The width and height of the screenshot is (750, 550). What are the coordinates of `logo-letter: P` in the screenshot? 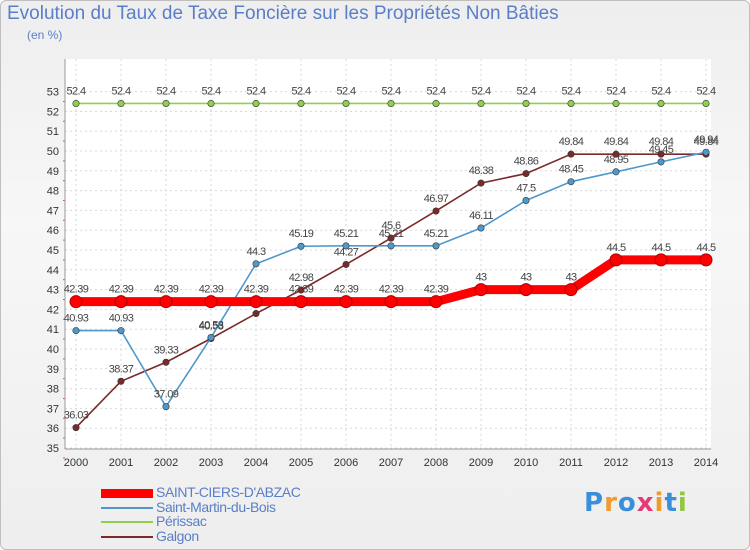 It's located at (594, 503).